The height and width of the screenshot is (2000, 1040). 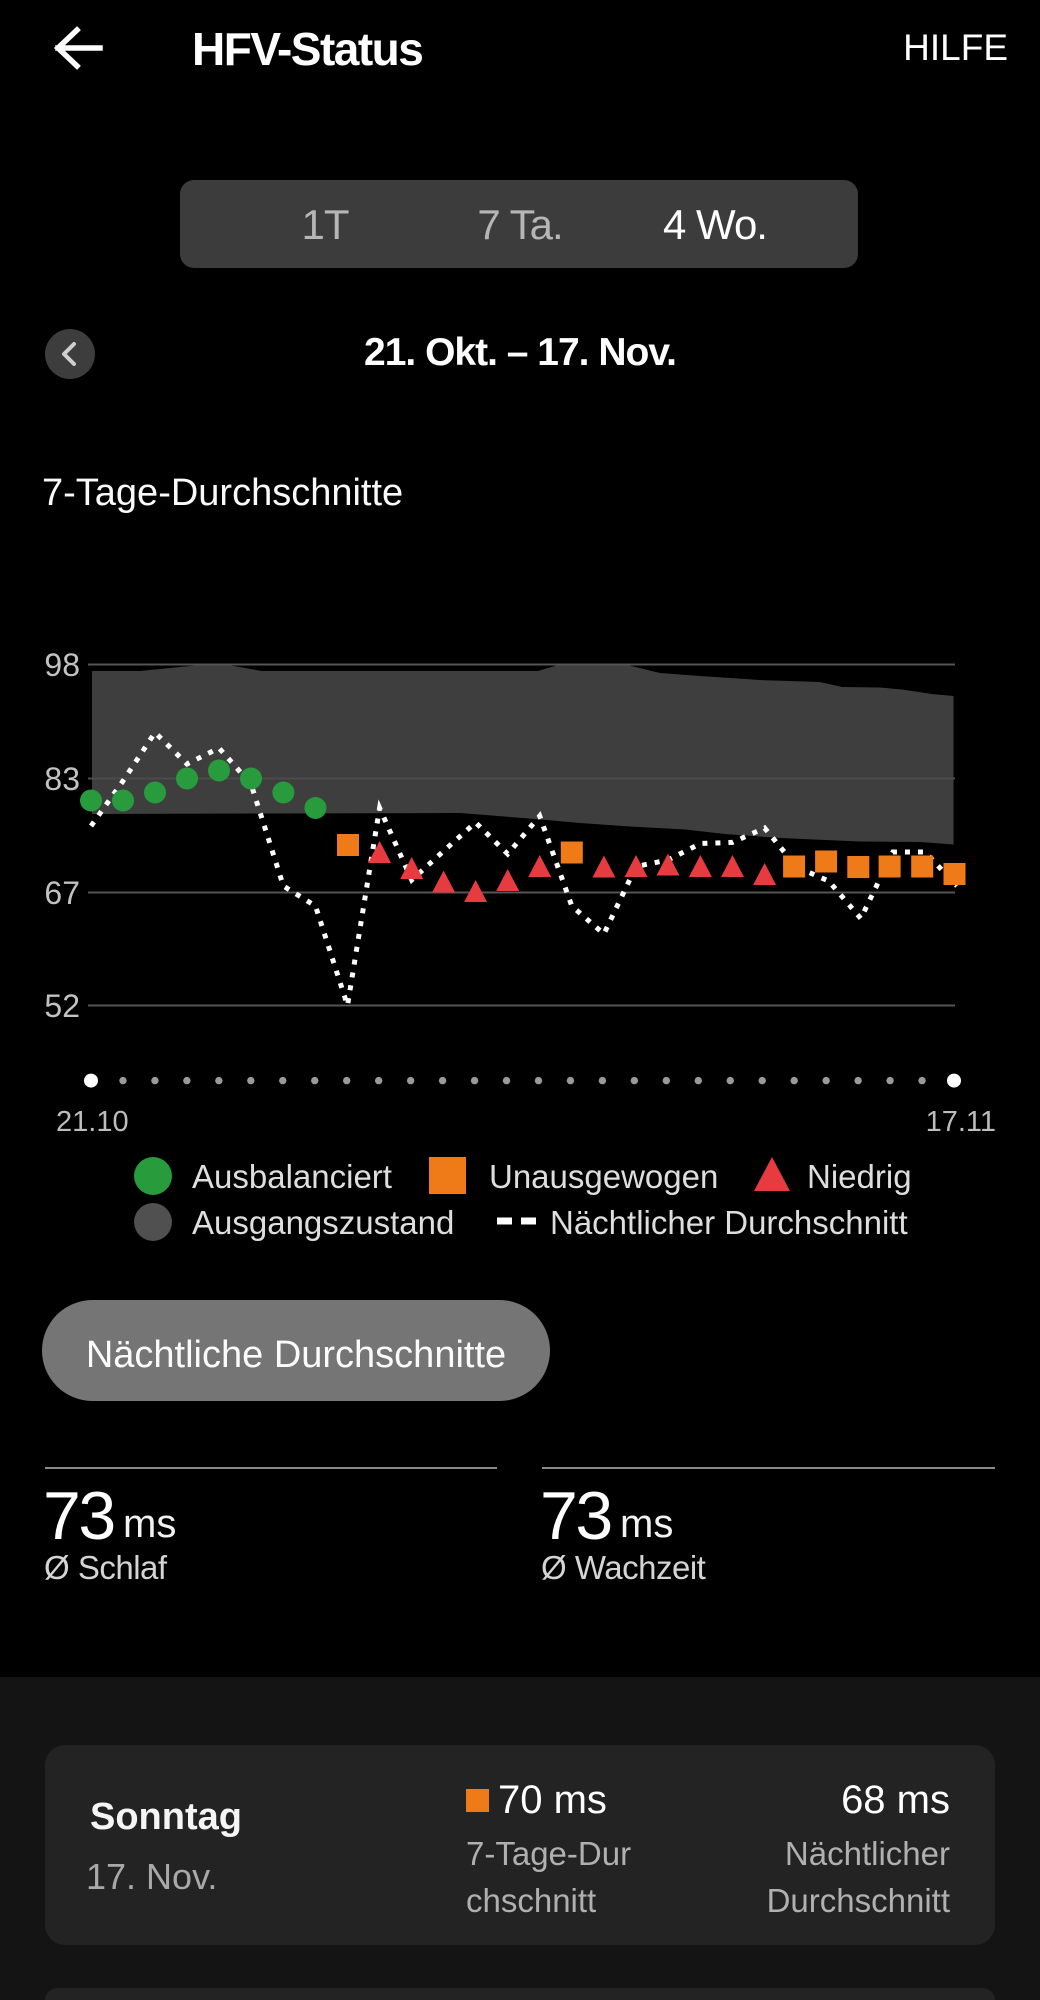 What do you see at coordinates (62, 893) in the screenshot?
I see `svg-text: 67` at bounding box center [62, 893].